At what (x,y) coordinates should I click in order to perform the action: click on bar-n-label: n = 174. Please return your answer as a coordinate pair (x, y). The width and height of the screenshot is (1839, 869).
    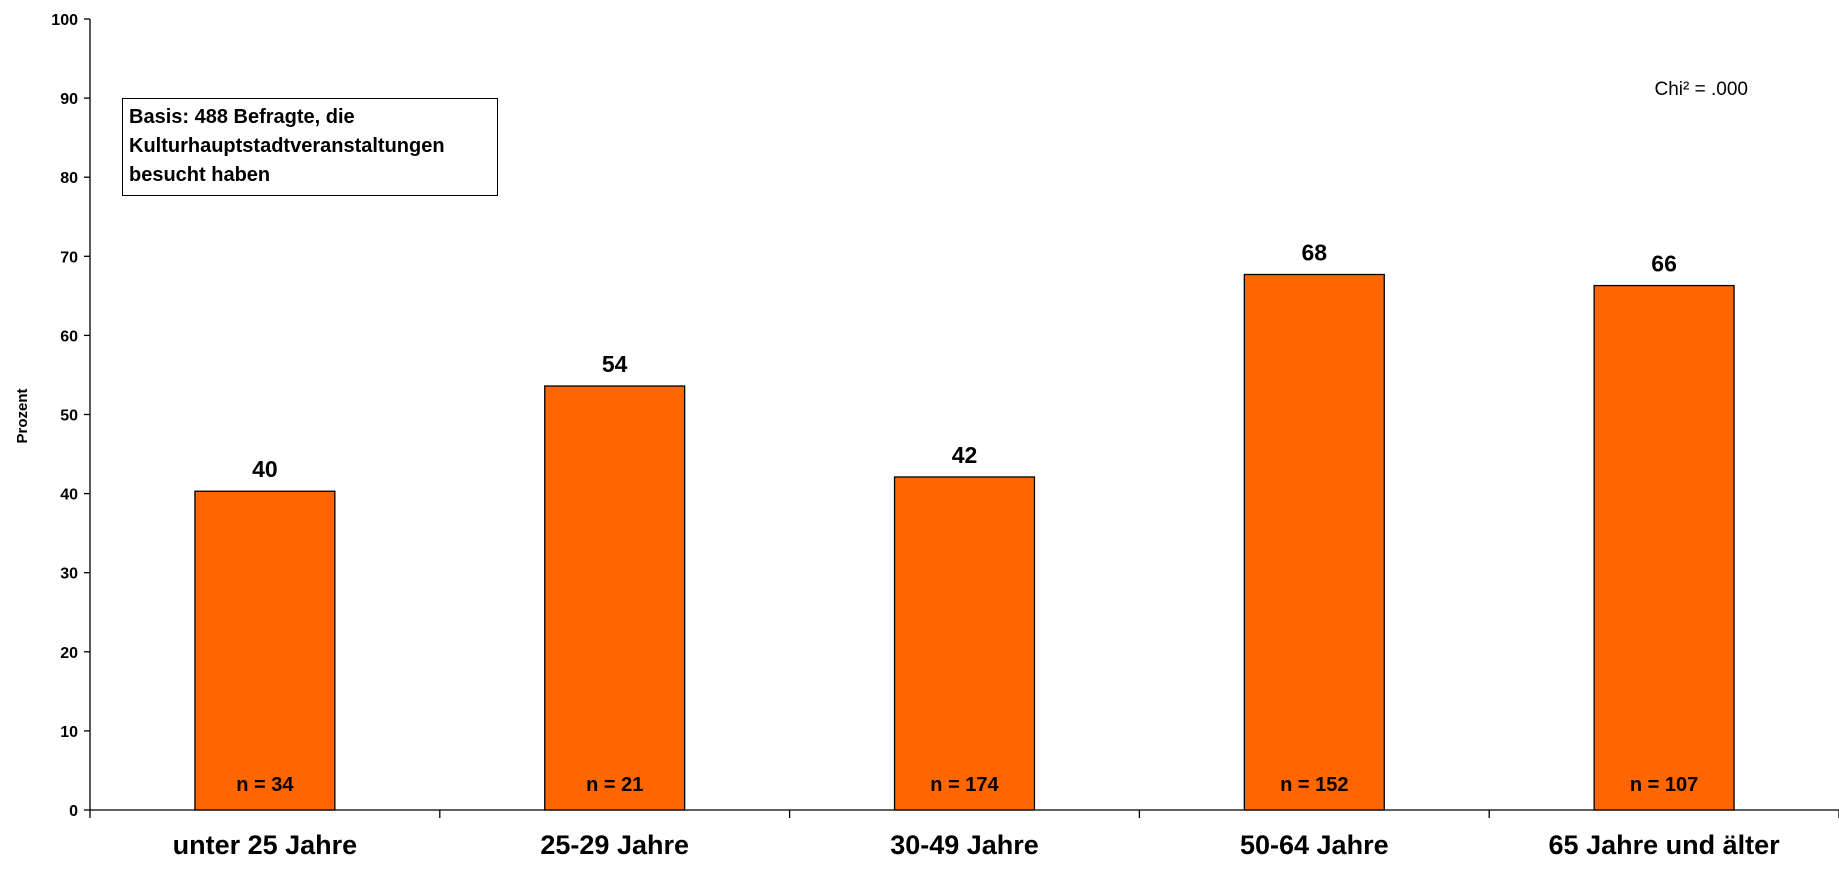
    Looking at the image, I should click on (964, 785).